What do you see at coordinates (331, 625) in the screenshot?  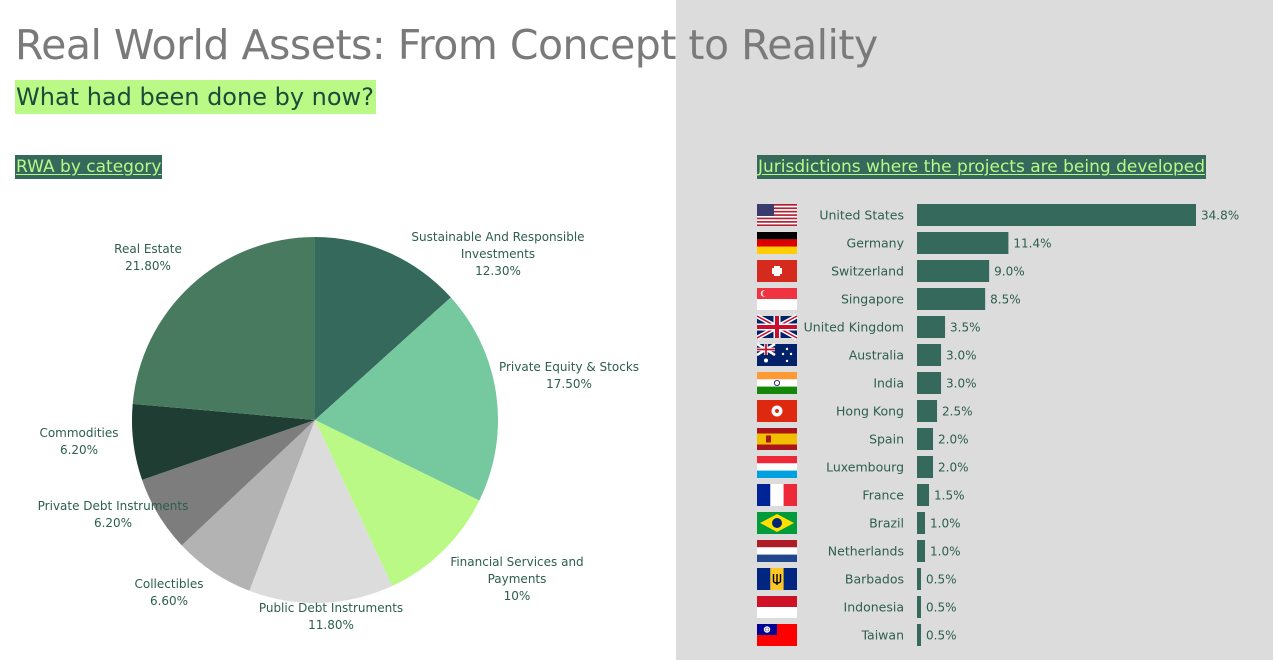 I see `pie-slice-value-label: 11.80%` at bounding box center [331, 625].